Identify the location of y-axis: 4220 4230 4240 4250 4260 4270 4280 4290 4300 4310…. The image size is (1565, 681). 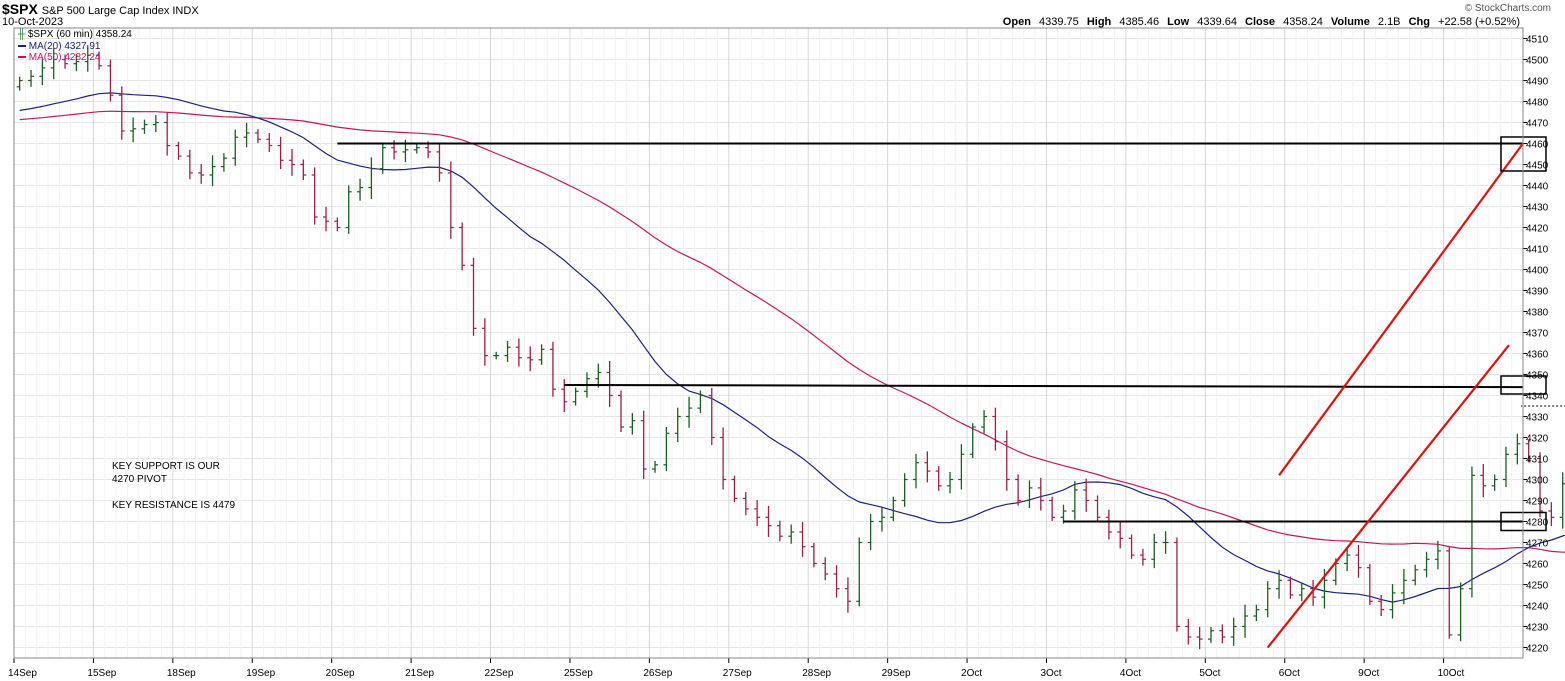
(1536, 345).